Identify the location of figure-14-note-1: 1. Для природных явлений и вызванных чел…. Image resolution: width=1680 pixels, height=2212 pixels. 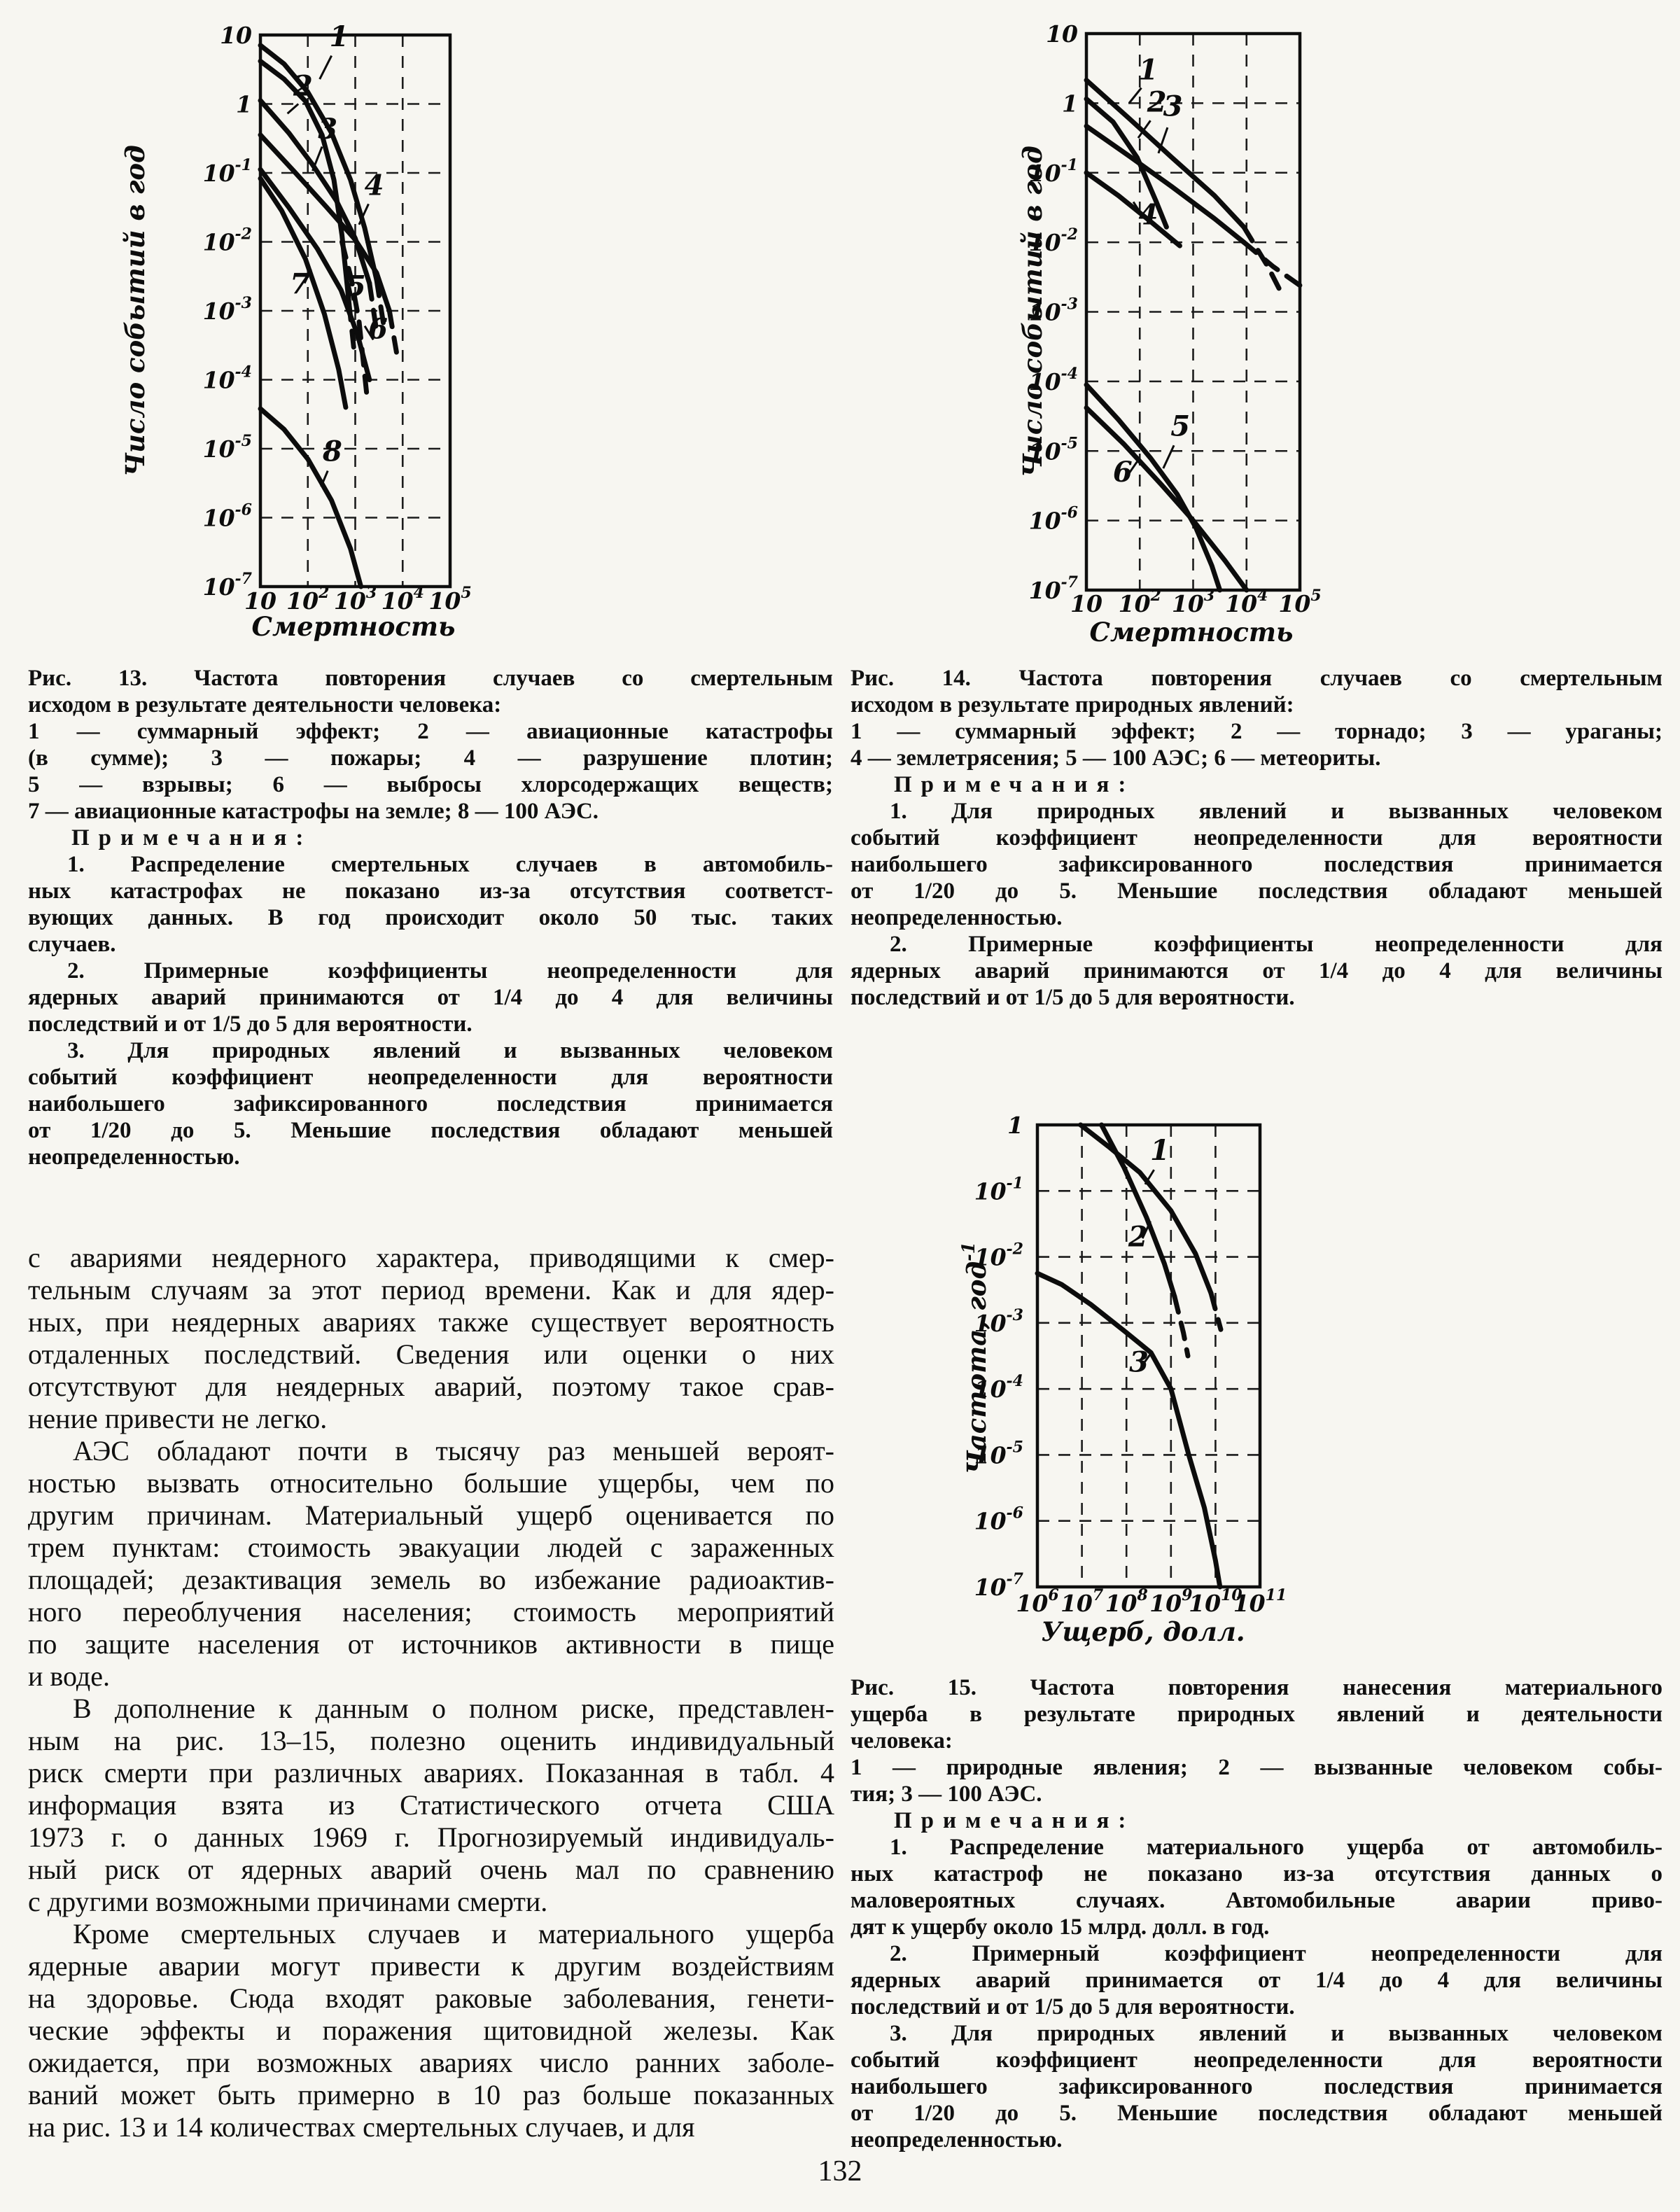
(1256, 864).